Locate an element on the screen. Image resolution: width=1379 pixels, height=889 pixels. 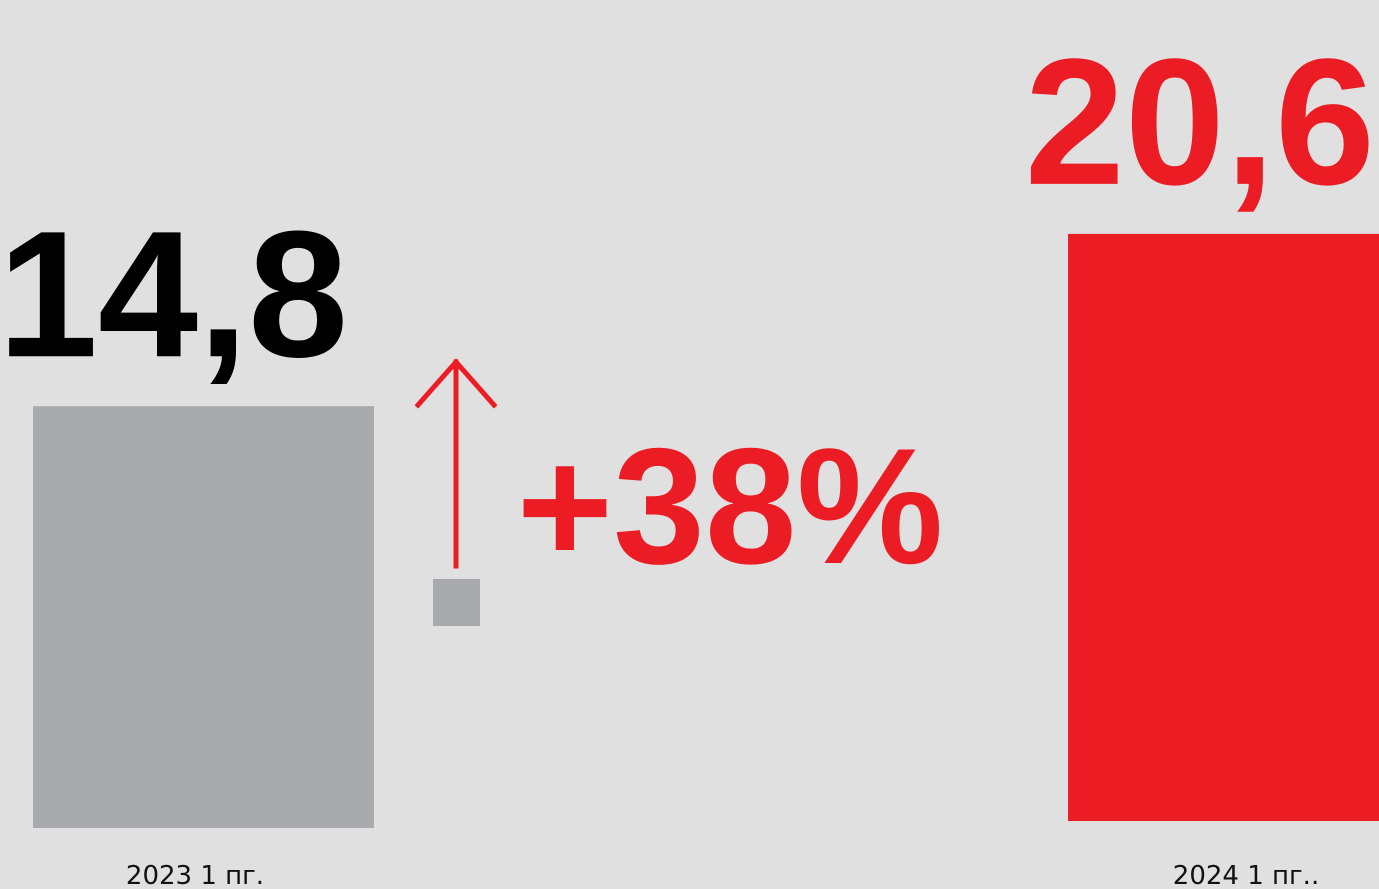
arrow-base-square is located at coordinates (456, 602).